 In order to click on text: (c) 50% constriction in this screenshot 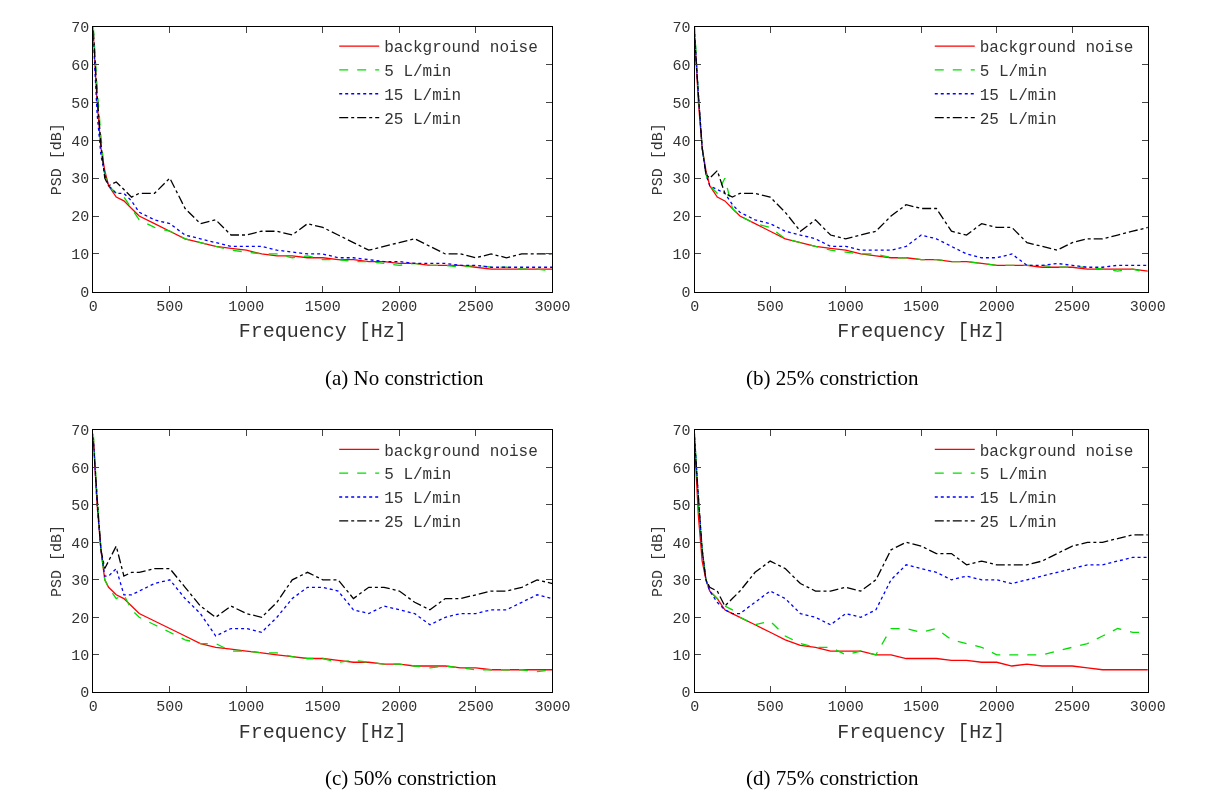, I will do `click(411, 778)`.